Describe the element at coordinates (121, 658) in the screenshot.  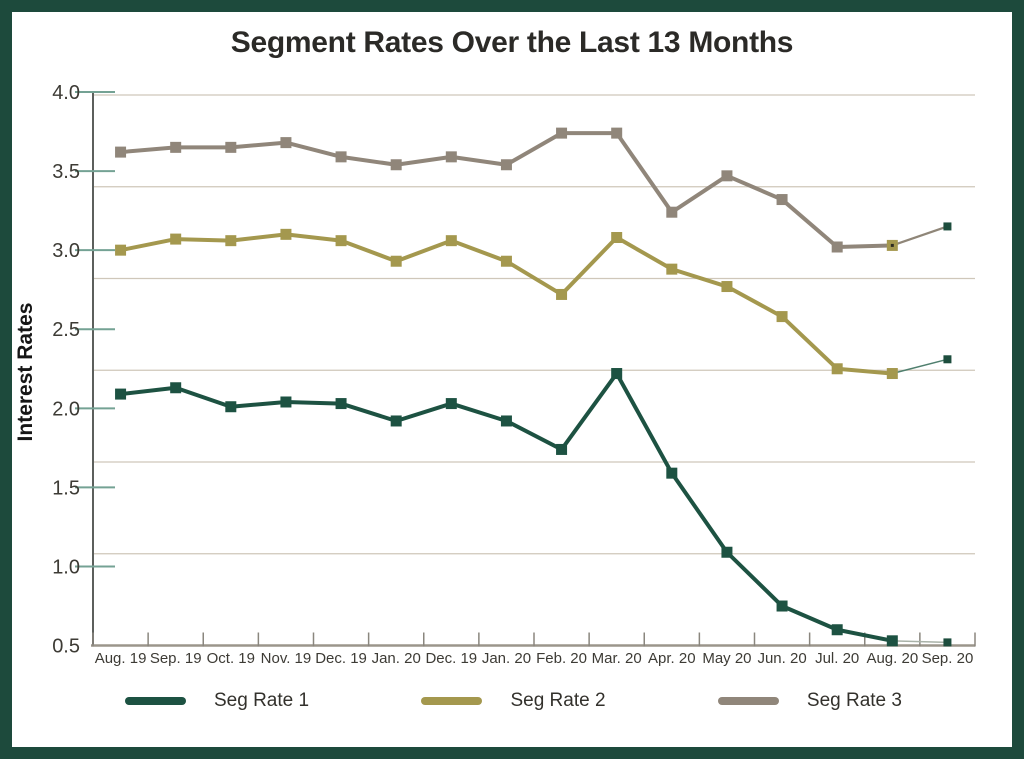
I see `x-tick-label: Aug. 19` at that location.